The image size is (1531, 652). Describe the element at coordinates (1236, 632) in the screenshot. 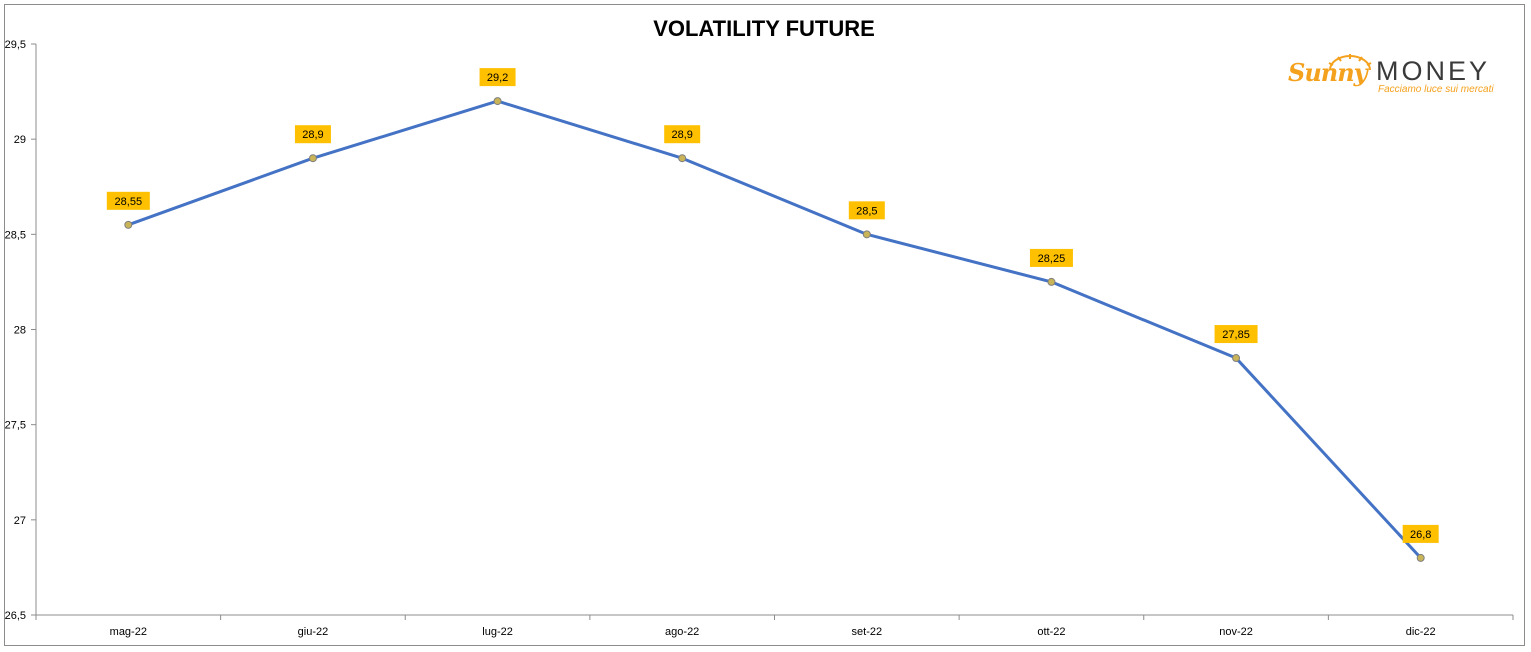

I see `x-tick-label: nov-22` at that location.